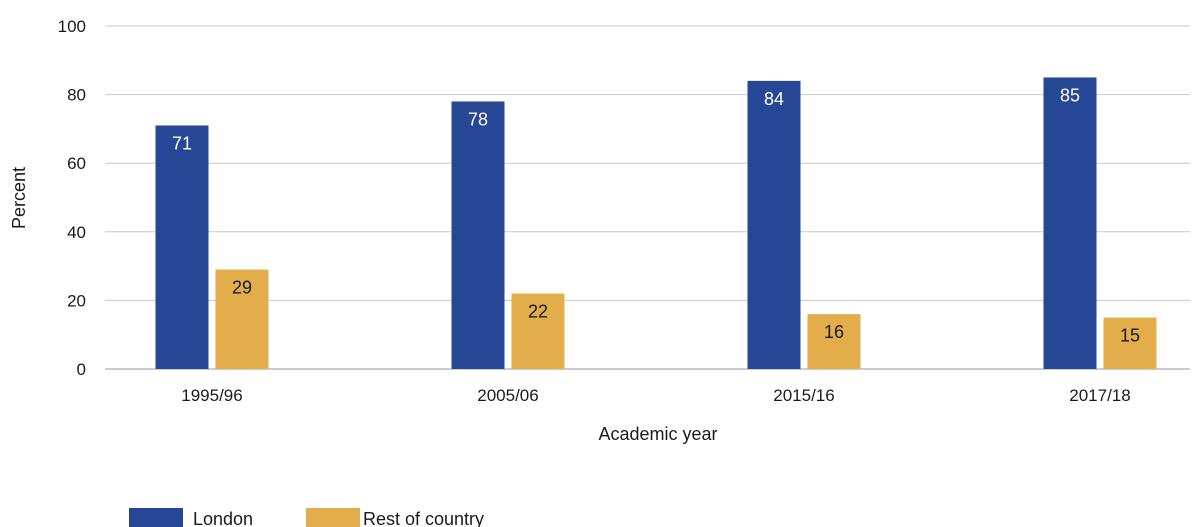 Image resolution: width=1200 pixels, height=527 pixels. I want to click on y-tick-label: 80, so click(76, 95).